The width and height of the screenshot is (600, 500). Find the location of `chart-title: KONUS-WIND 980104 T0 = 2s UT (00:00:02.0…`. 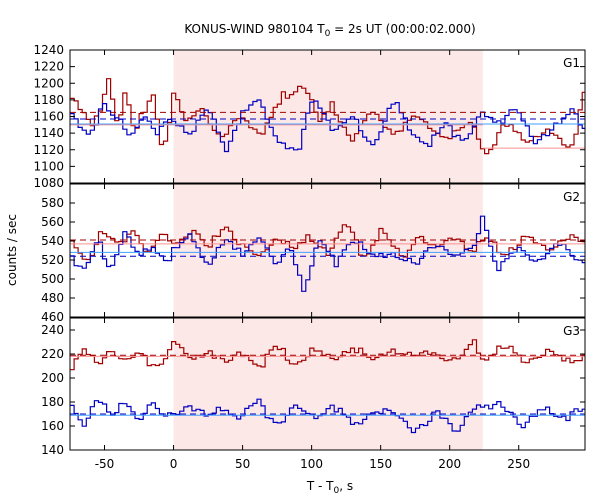

chart-title: KONUS-WIND 980104 T0 = 2s UT (00:00:02.0… is located at coordinates (329, 30).